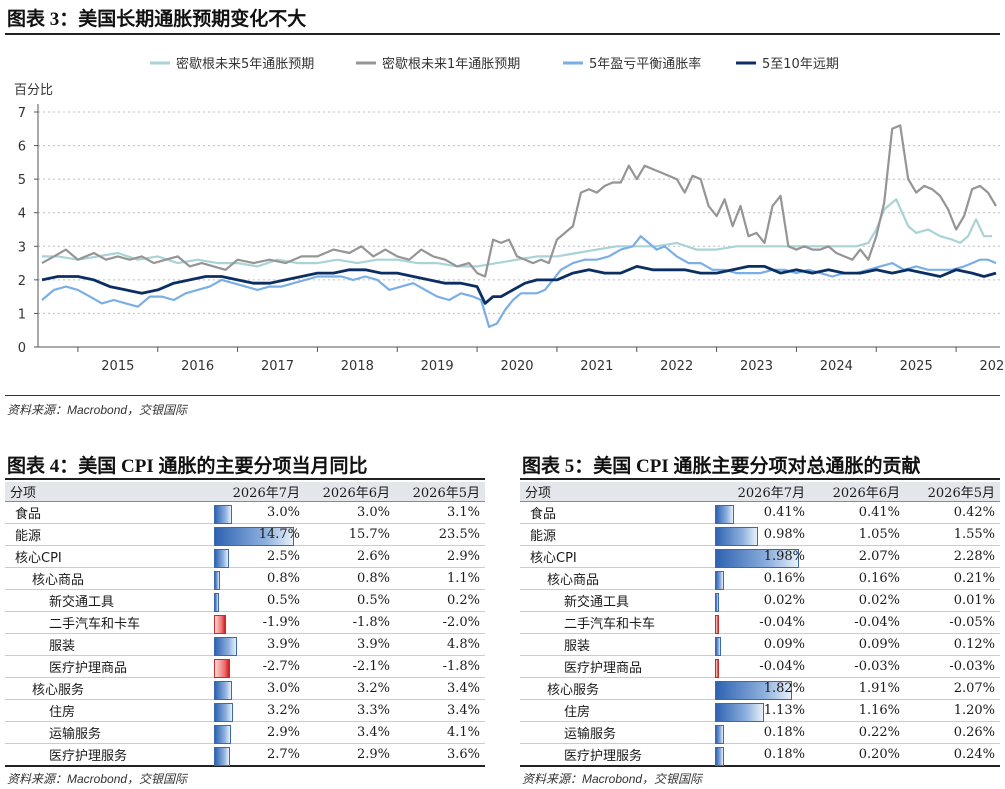 The width and height of the screenshot is (1005, 789). What do you see at coordinates (259, 710) in the screenshot?
I see `value-jul-cell: 3.2%` at bounding box center [259, 710].